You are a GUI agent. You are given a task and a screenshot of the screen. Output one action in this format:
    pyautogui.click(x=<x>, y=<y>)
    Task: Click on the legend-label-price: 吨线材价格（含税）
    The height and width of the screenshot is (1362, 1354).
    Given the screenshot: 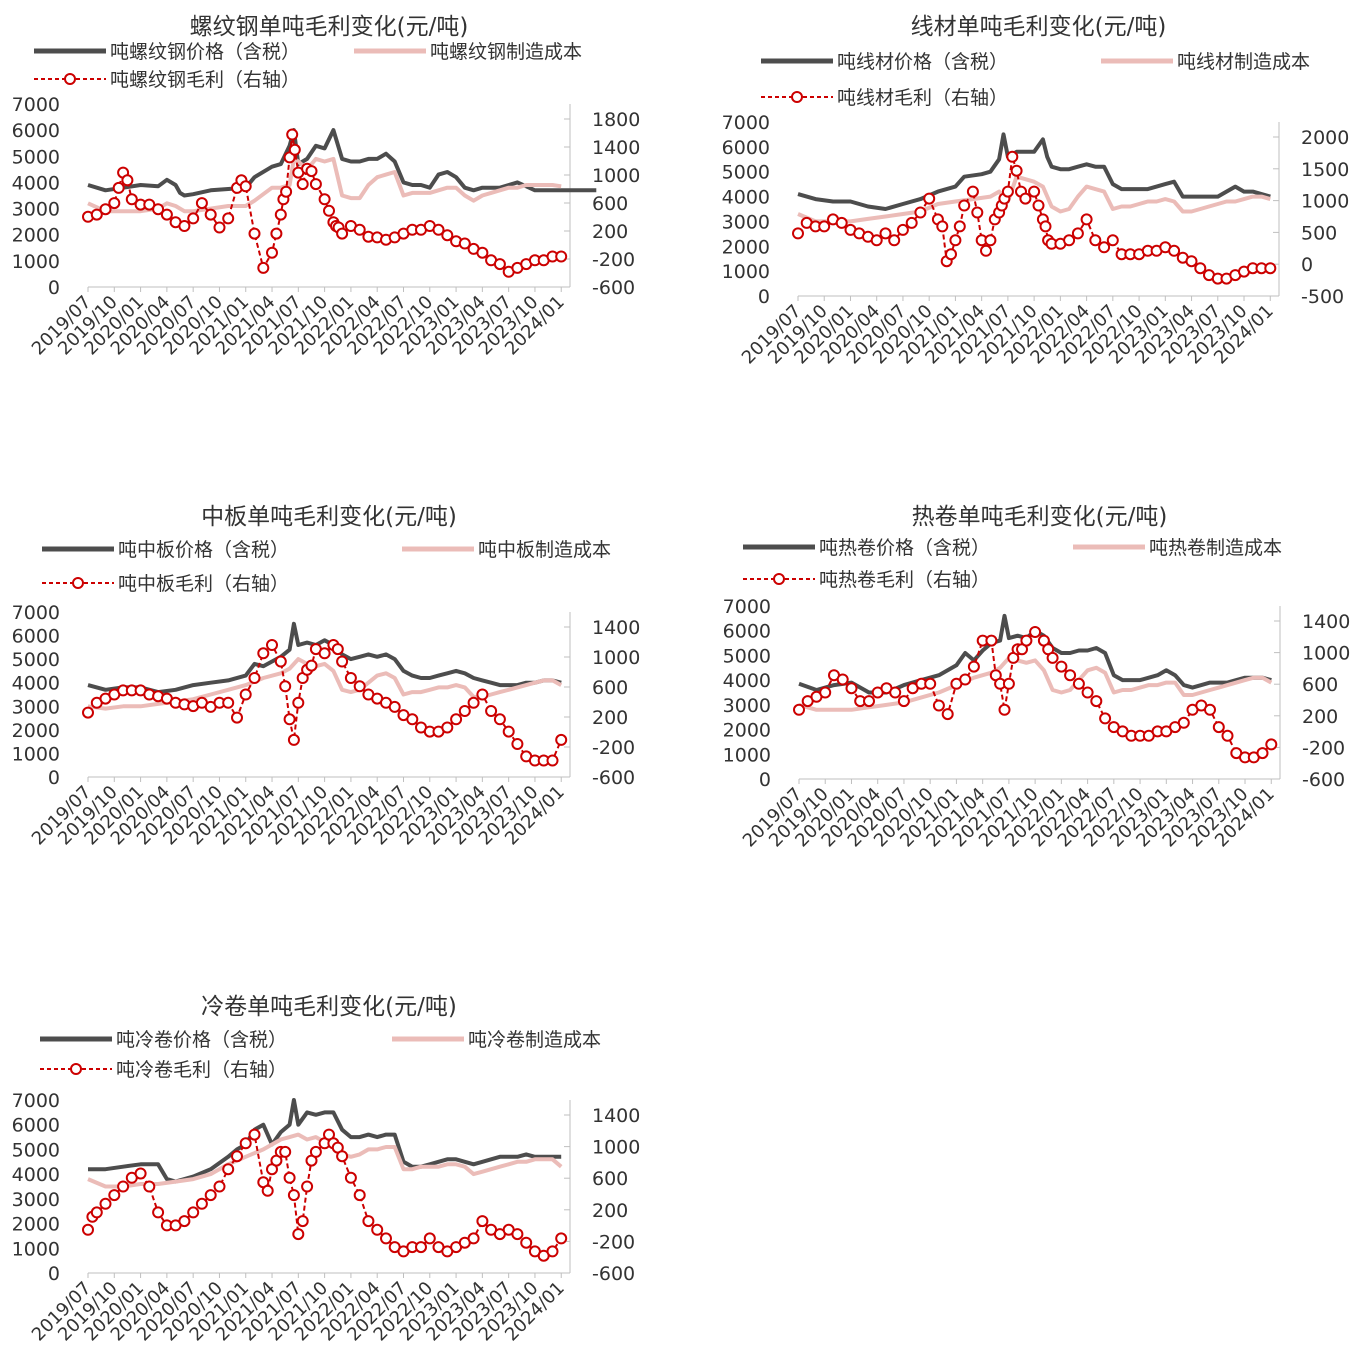 What is the action you would take?
    pyautogui.click(x=922, y=62)
    